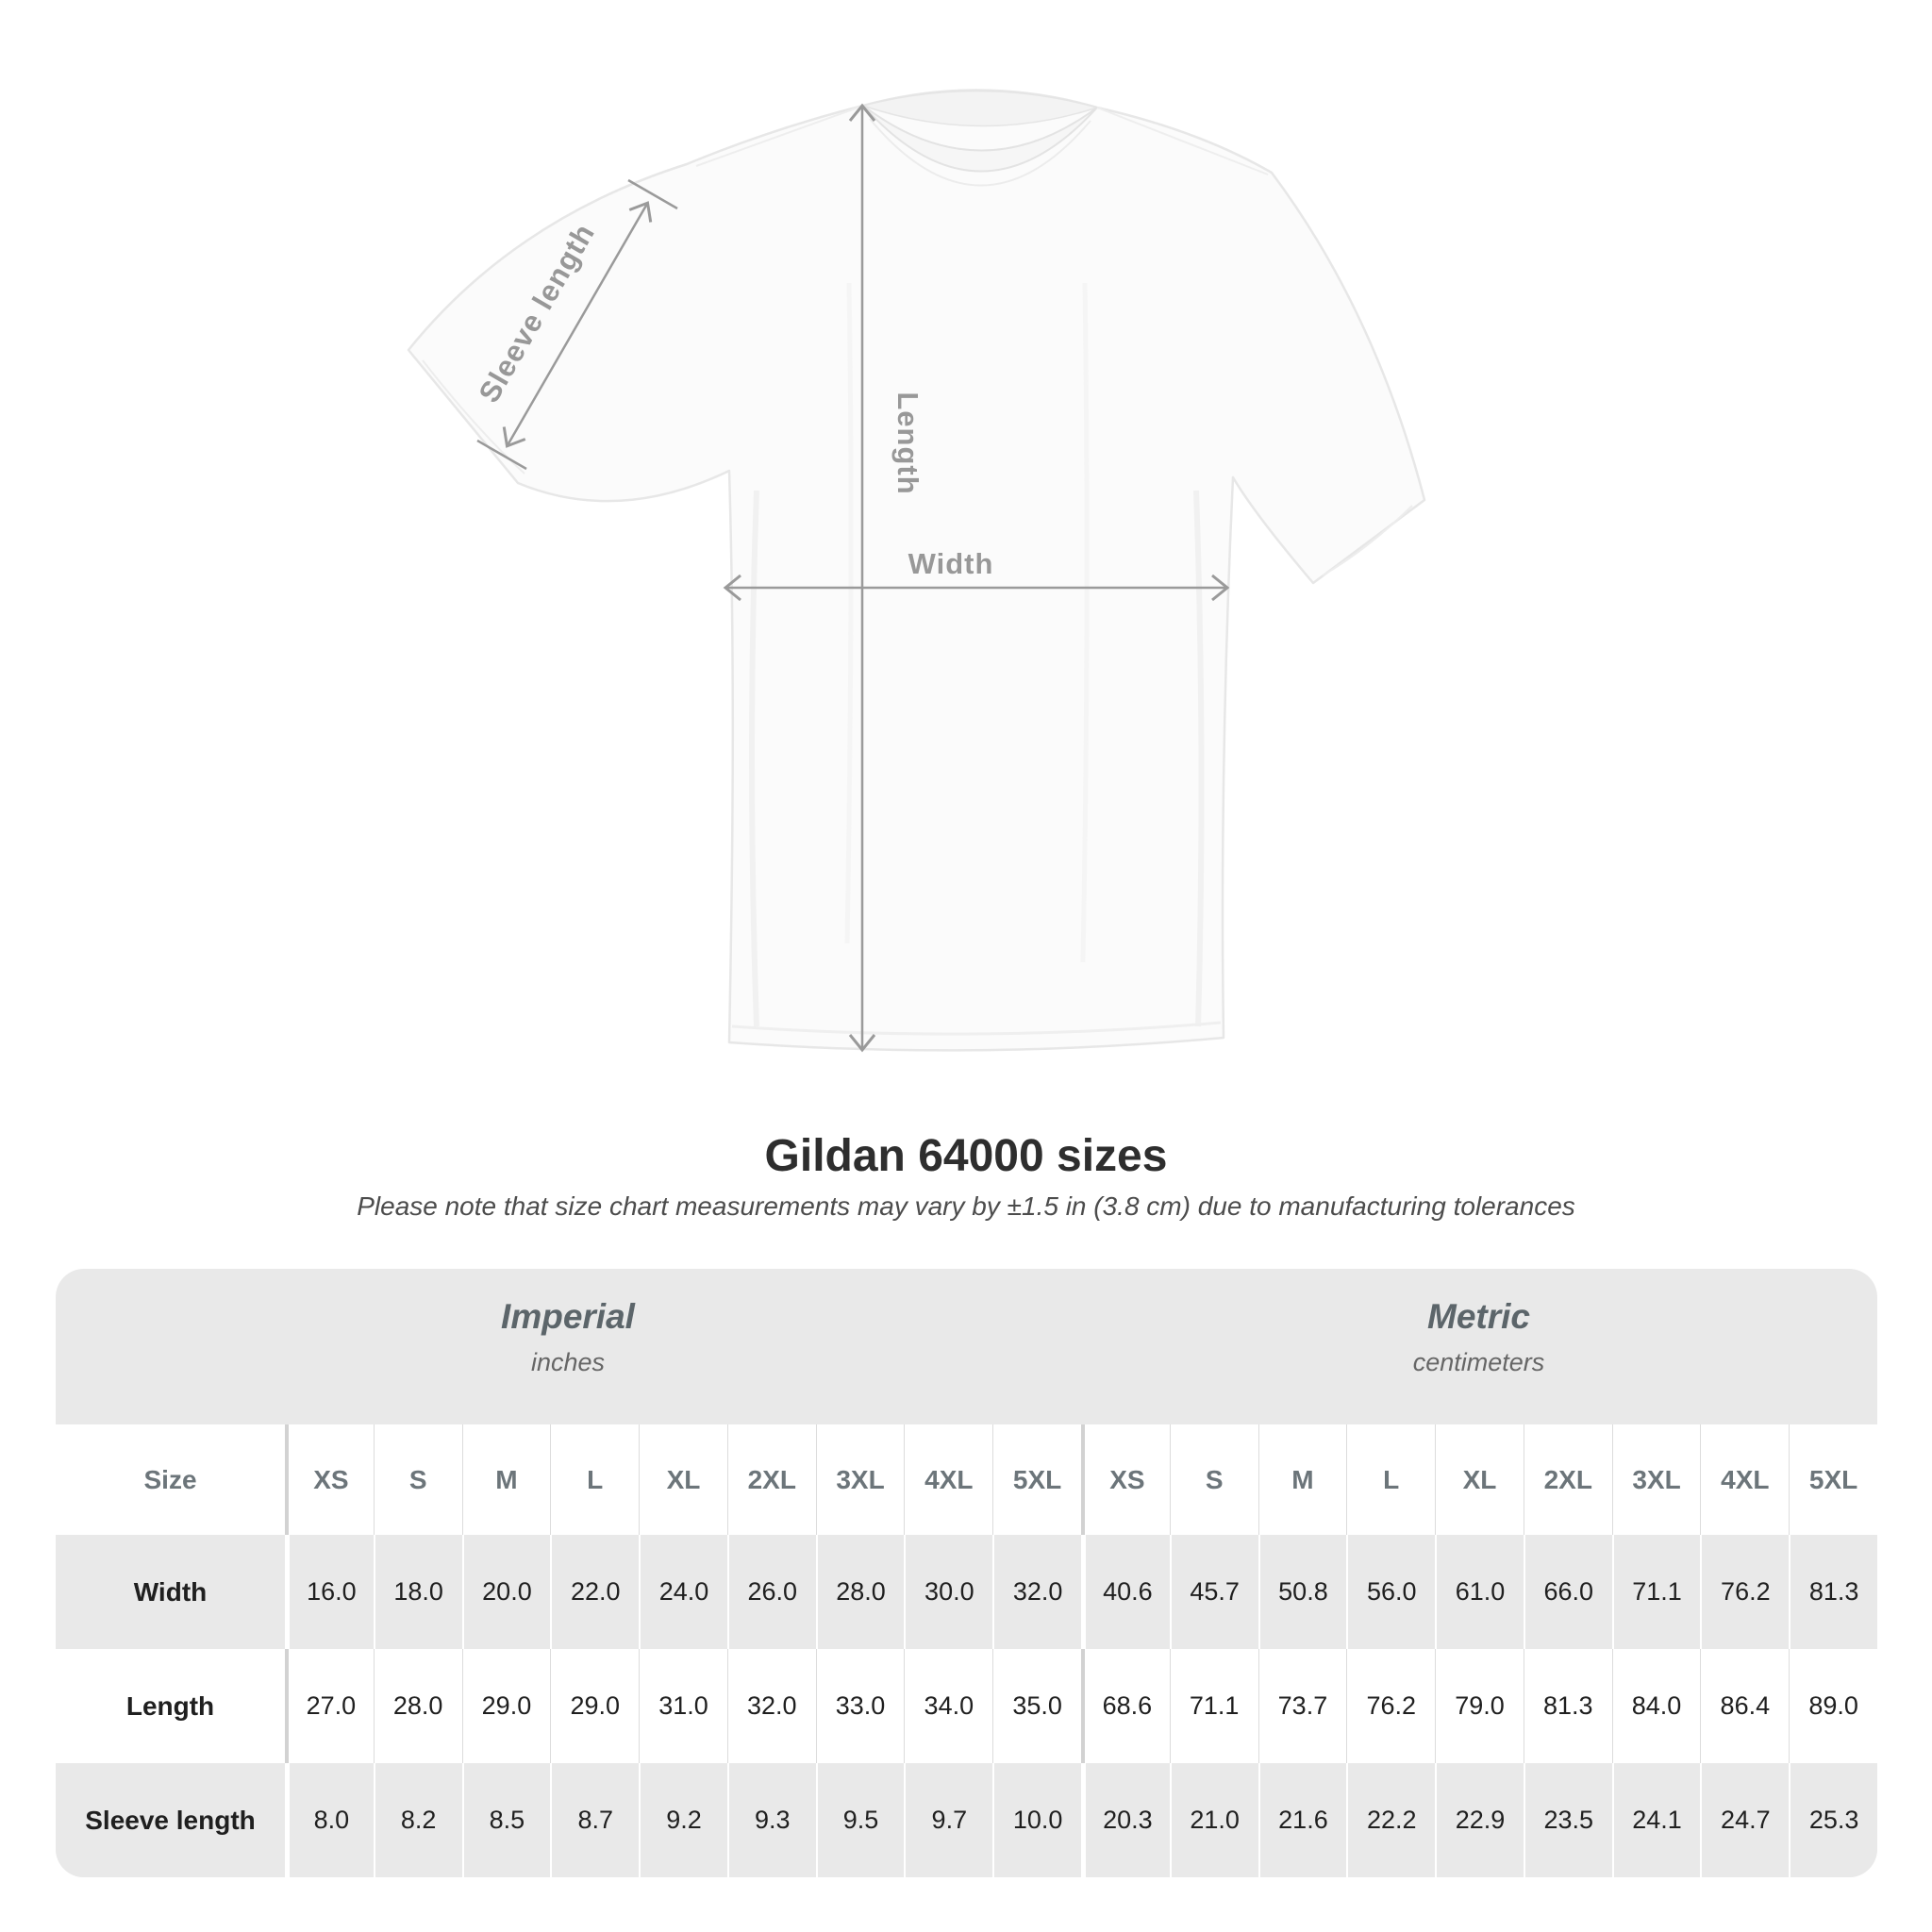 Image resolution: width=1932 pixels, height=1932 pixels. Describe the element at coordinates (1833, 1706) in the screenshot. I see `metric-value-cell: 89.0` at that location.